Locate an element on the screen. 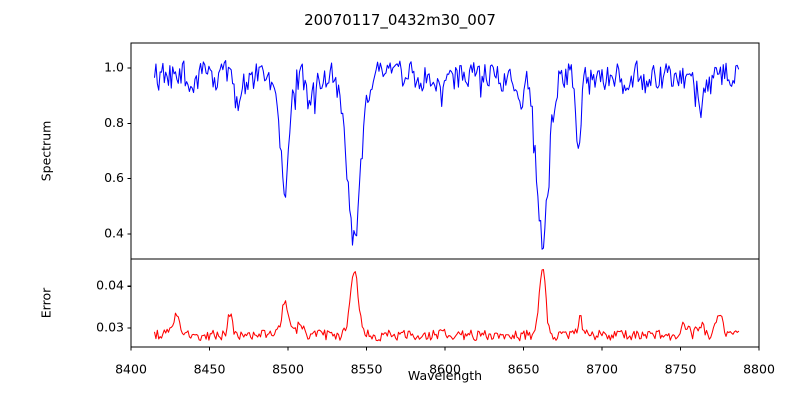 This screenshot has height=400, width=800. x-tick-label-group: 8400 8450 8500 8550 8600 8650 8700 8750 8800 is located at coordinates (445, 369).